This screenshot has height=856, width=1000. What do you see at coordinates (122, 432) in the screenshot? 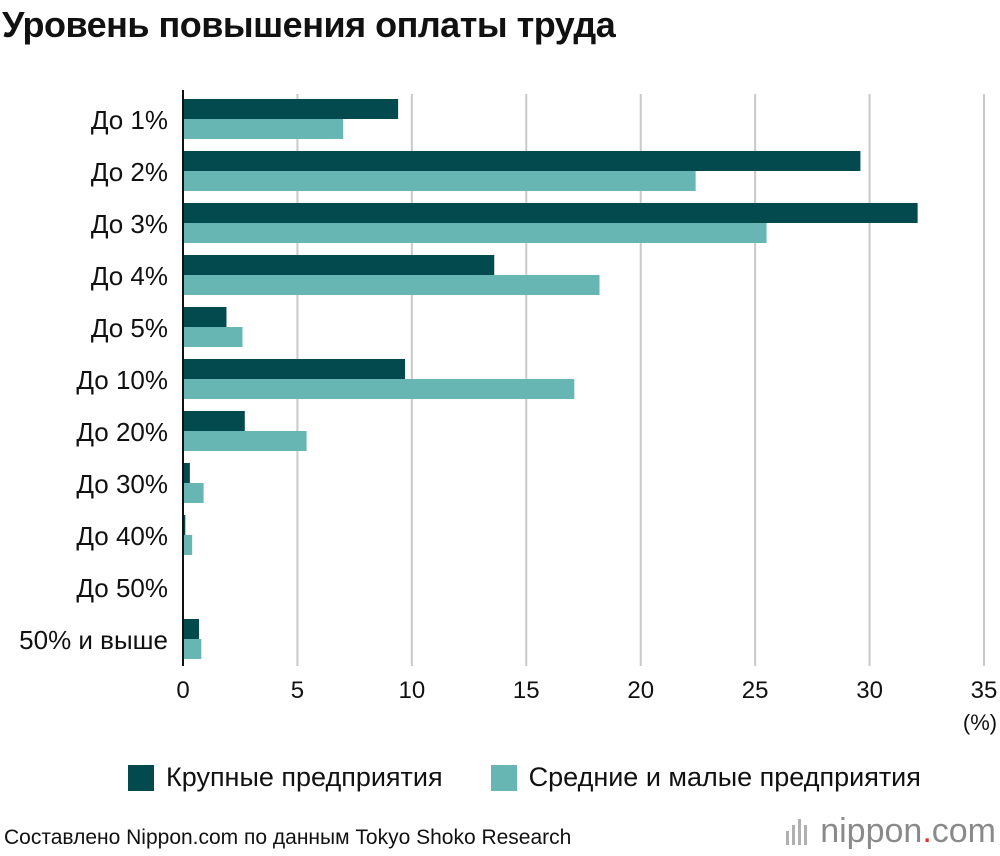
I see `y-category-label-6: До 20%` at bounding box center [122, 432].